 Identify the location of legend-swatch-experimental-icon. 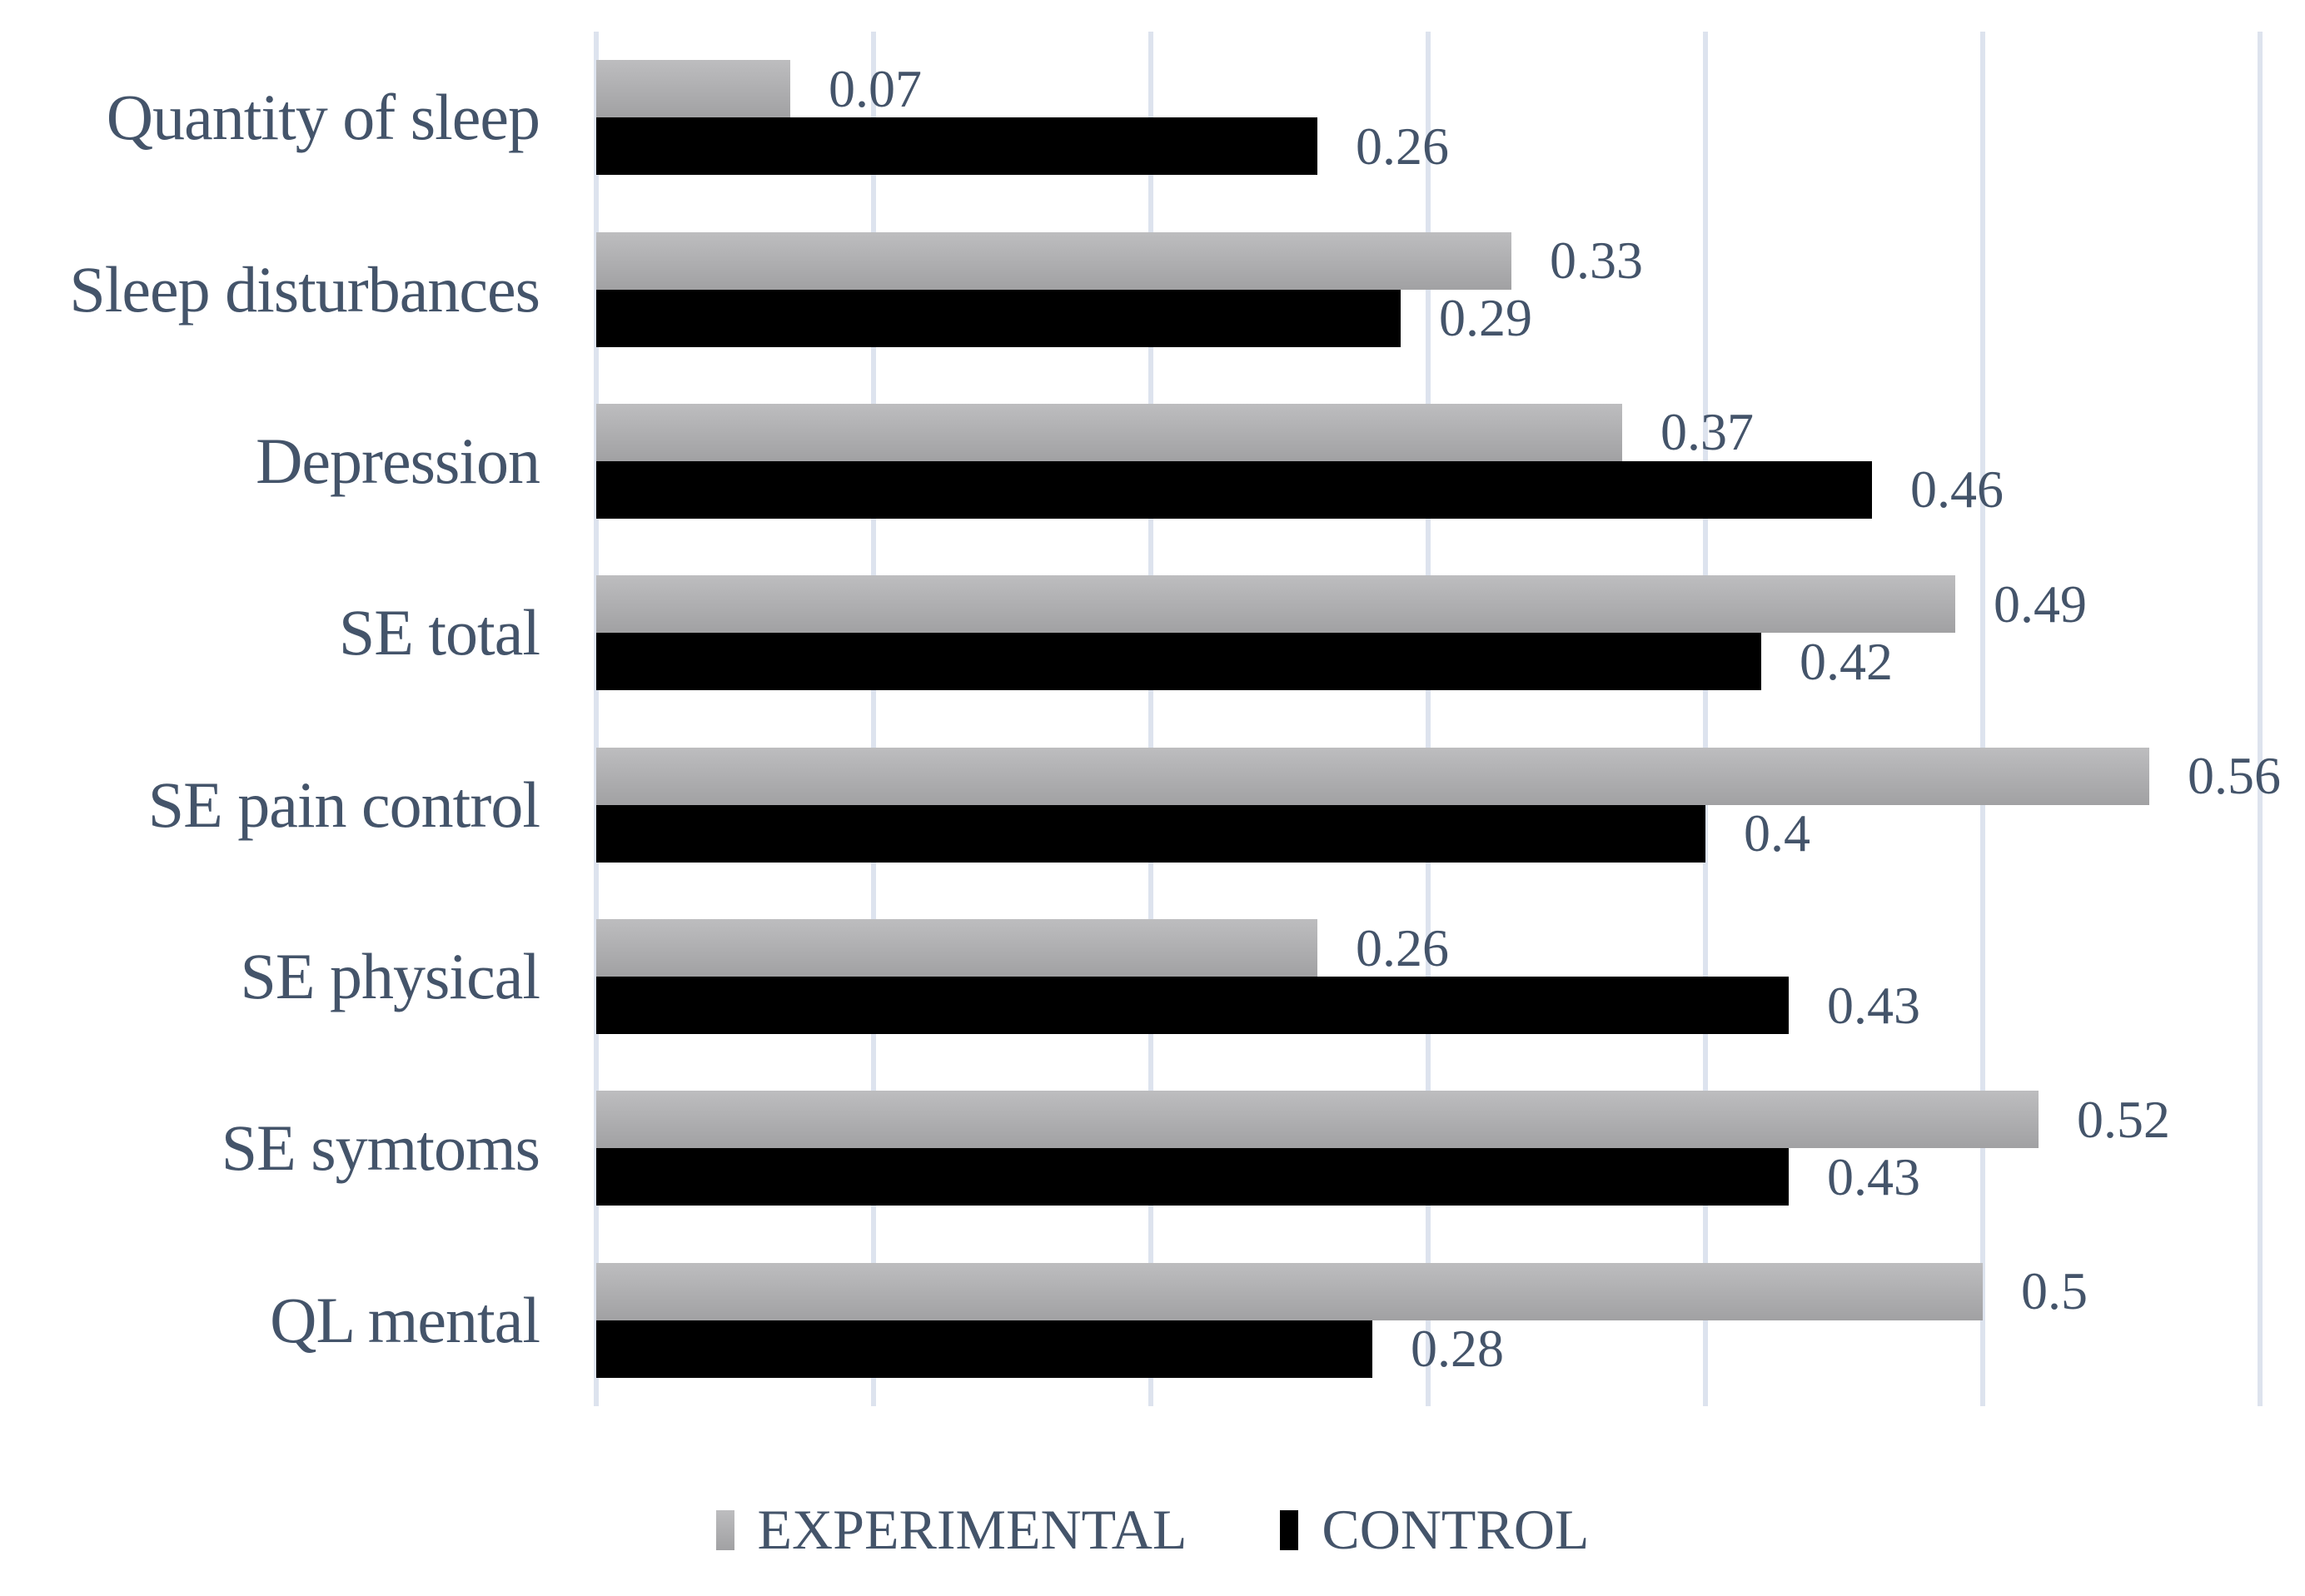
(724, 1529).